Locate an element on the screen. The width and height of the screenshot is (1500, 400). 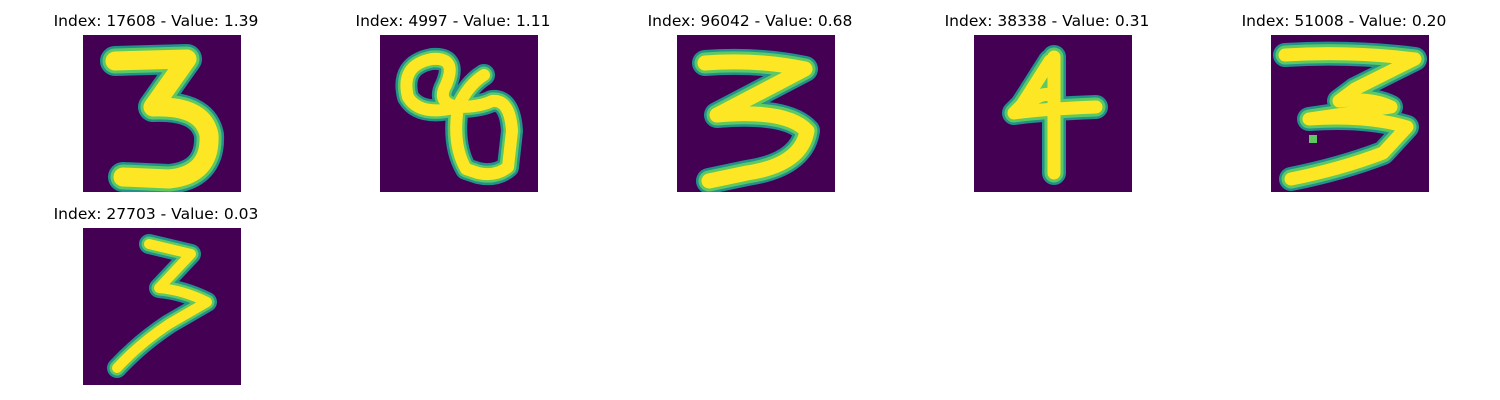
panel-1: Index: 17608 - Value: 1.39 is located at coordinates (156, 105).